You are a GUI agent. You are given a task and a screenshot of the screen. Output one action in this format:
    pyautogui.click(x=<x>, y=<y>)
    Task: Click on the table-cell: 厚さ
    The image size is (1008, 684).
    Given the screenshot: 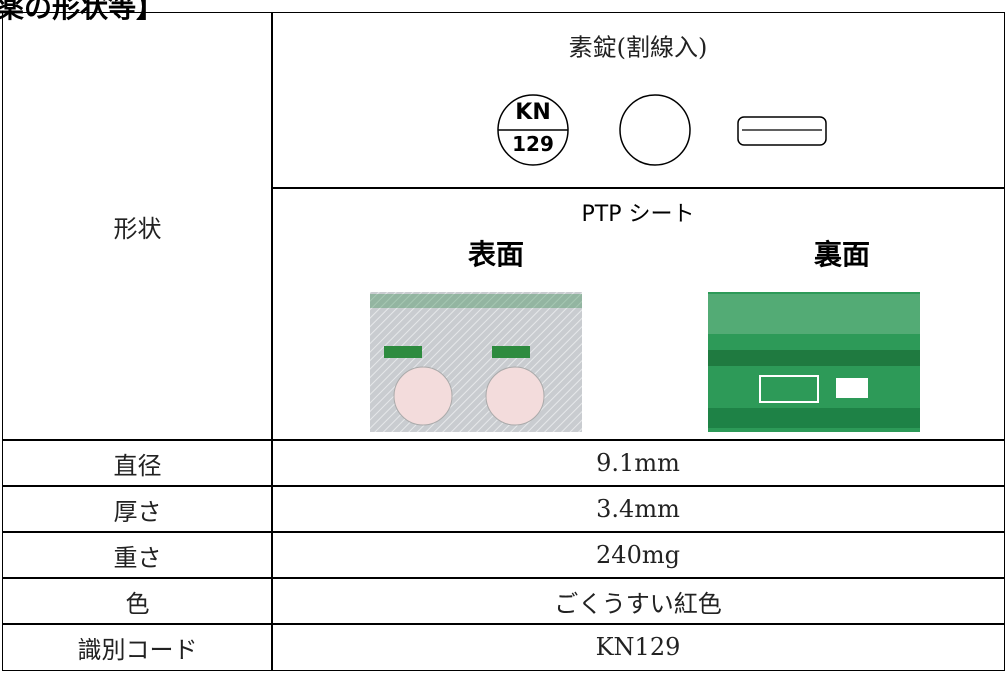 What is the action you would take?
    pyautogui.click(x=137, y=509)
    